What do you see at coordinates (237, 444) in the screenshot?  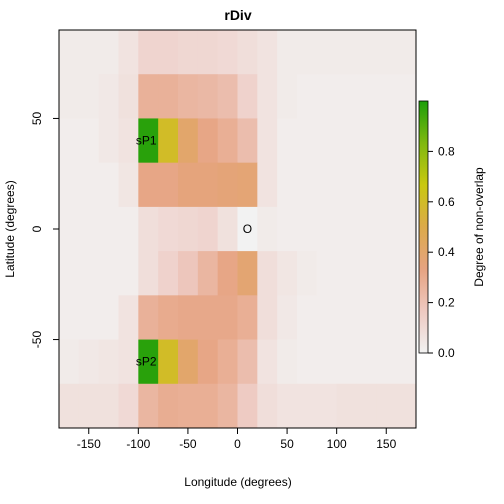 I see `x-tick-label: 0` at bounding box center [237, 444].